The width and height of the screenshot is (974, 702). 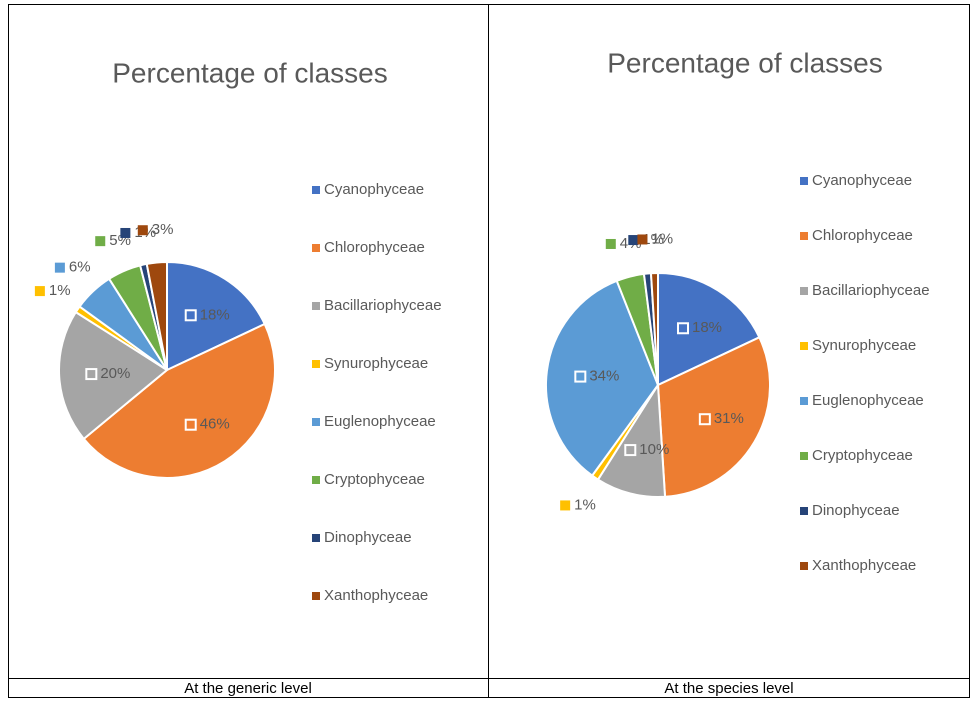 I want to click on data-label: 3%, so click(x=163, y=229).